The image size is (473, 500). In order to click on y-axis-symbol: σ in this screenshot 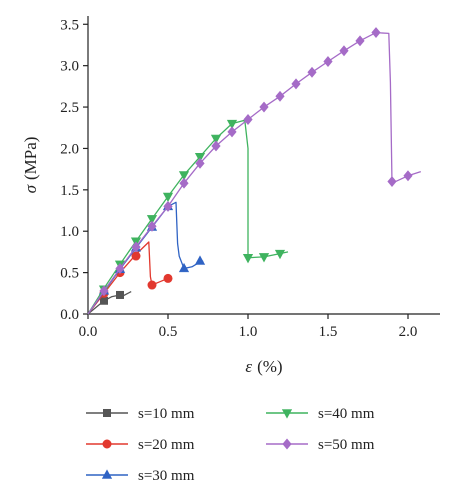, I will do `click(30, 188)`.